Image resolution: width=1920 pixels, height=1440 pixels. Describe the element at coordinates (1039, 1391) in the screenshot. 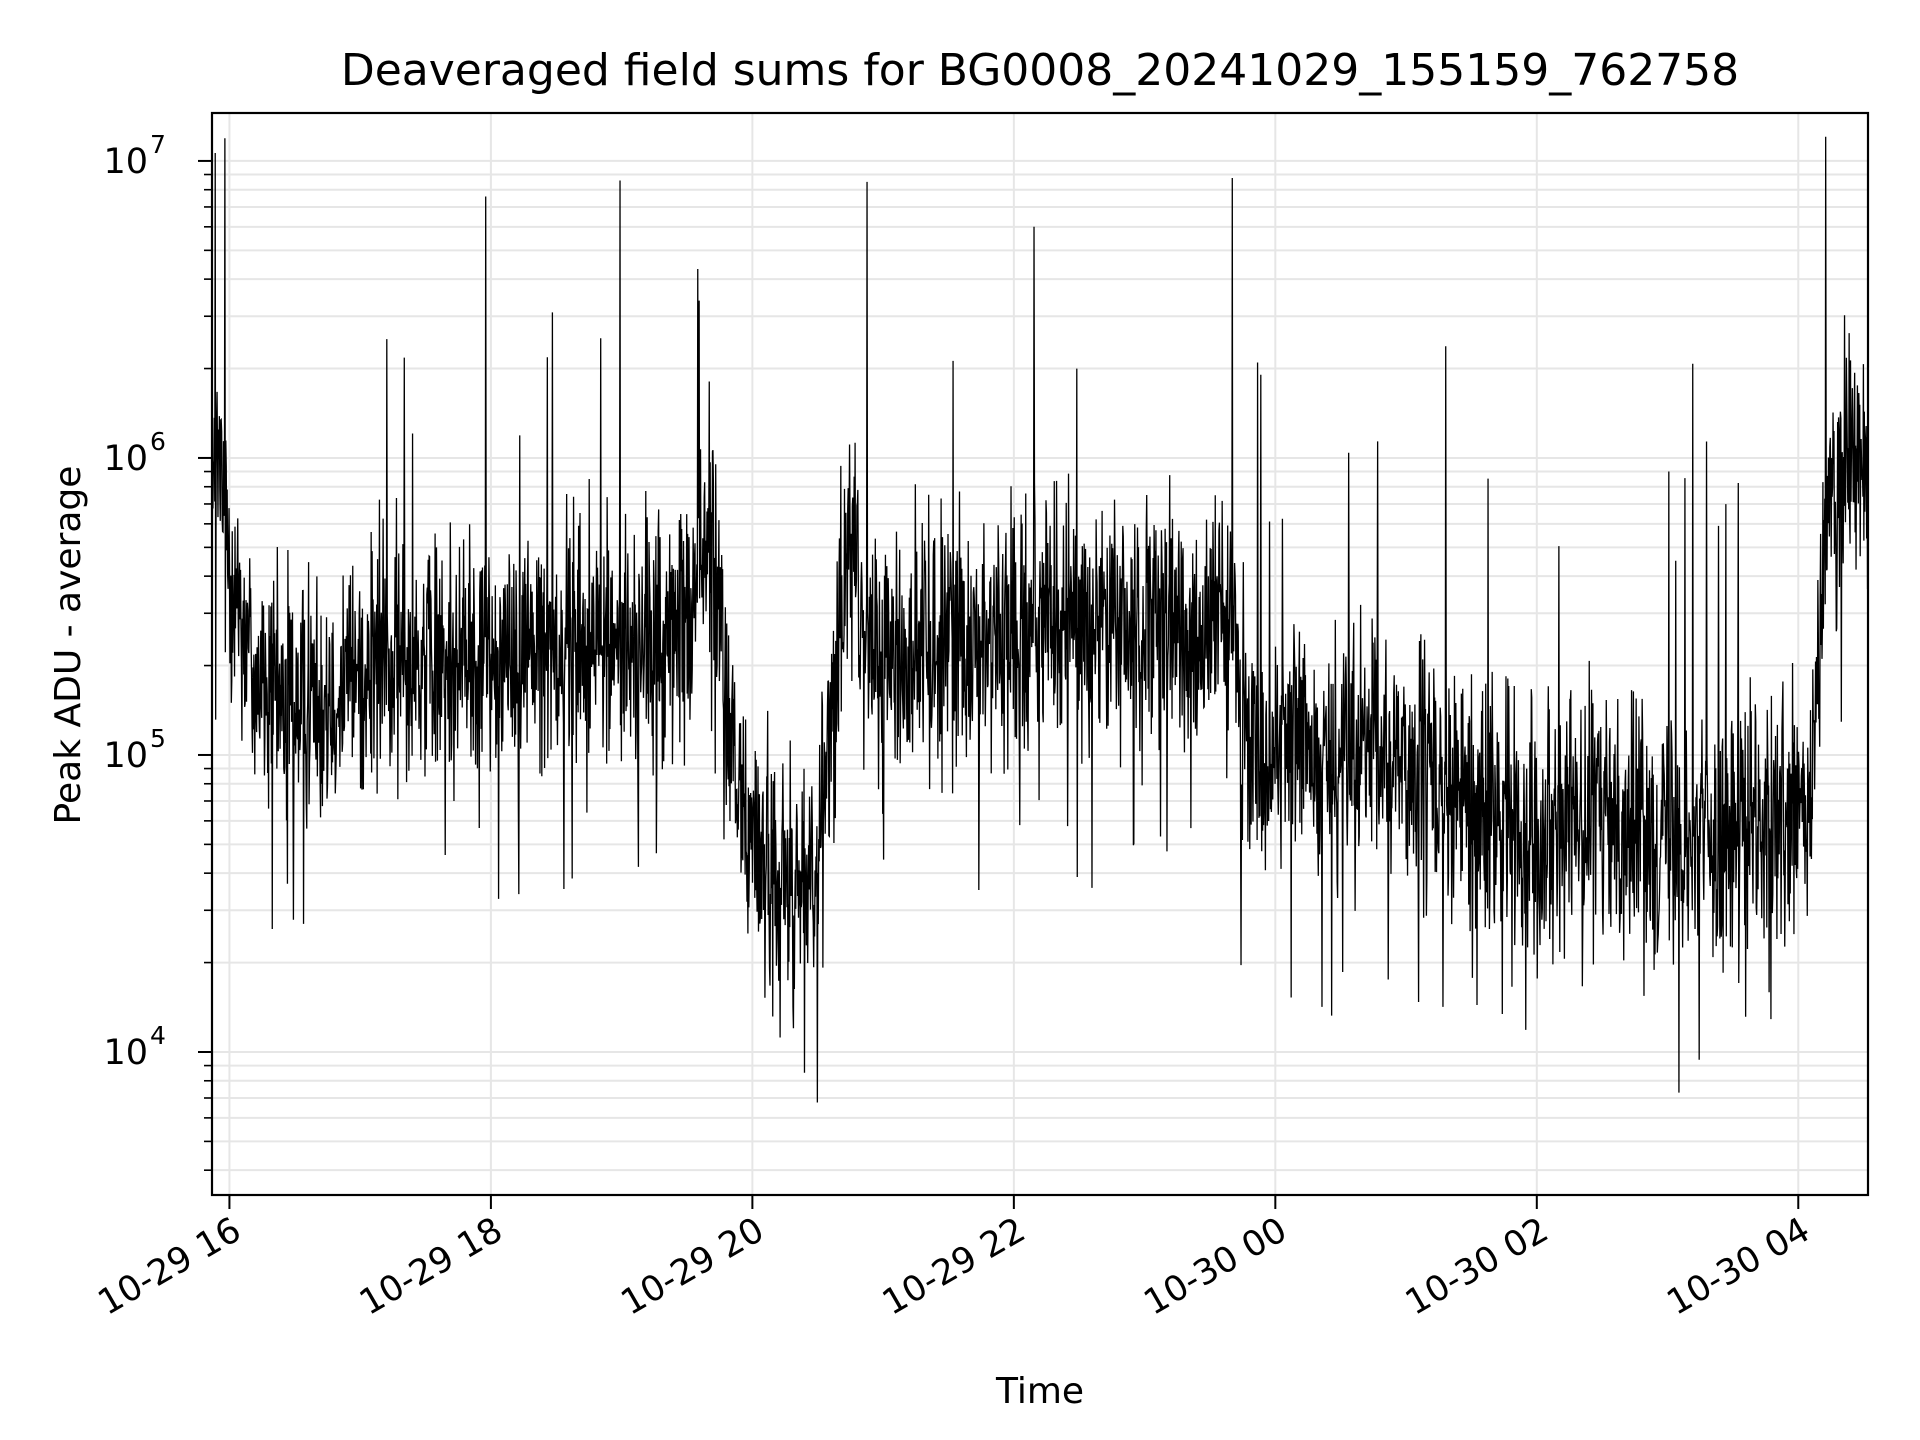

I see `x-axis-label: Time` at that location.